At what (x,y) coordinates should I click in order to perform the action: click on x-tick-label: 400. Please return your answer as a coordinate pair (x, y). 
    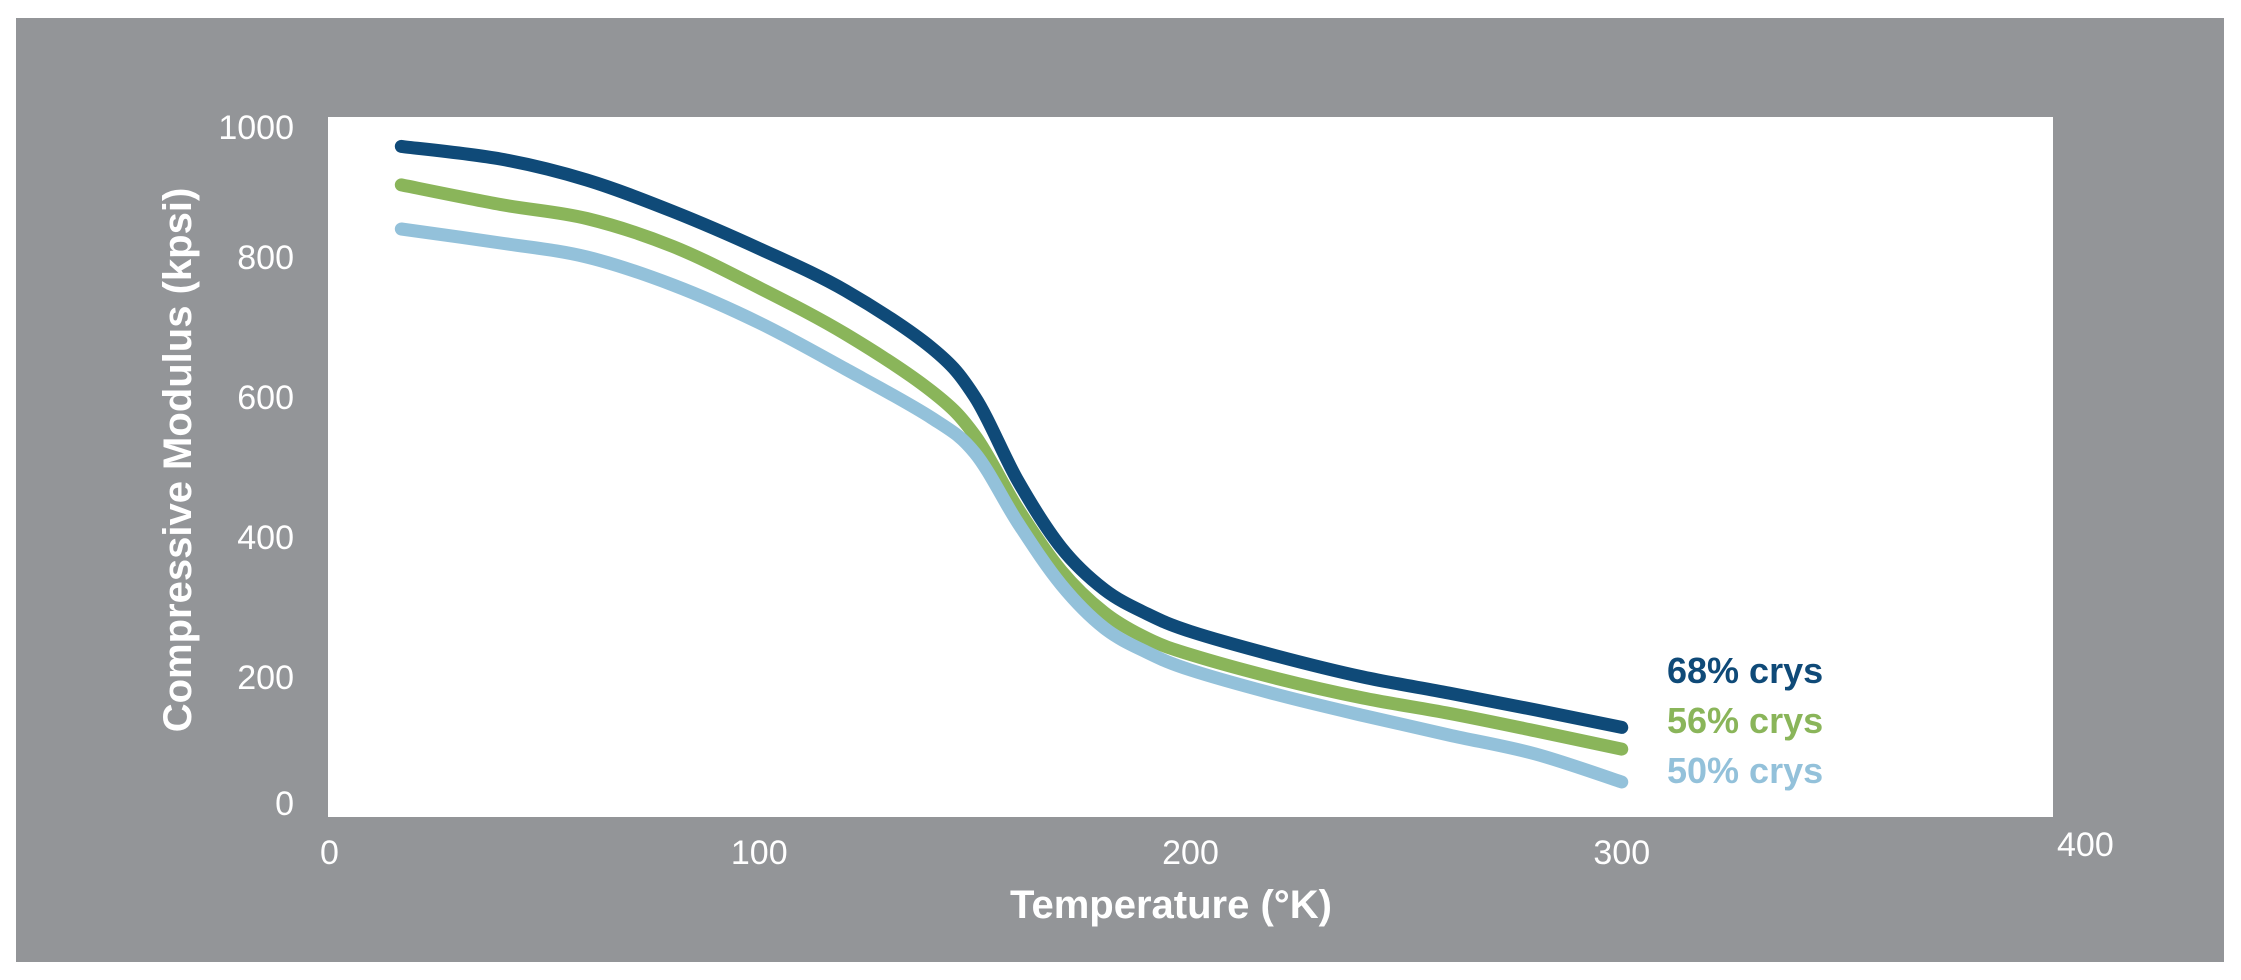
    Looking at the image, I should click on (2085, 845).